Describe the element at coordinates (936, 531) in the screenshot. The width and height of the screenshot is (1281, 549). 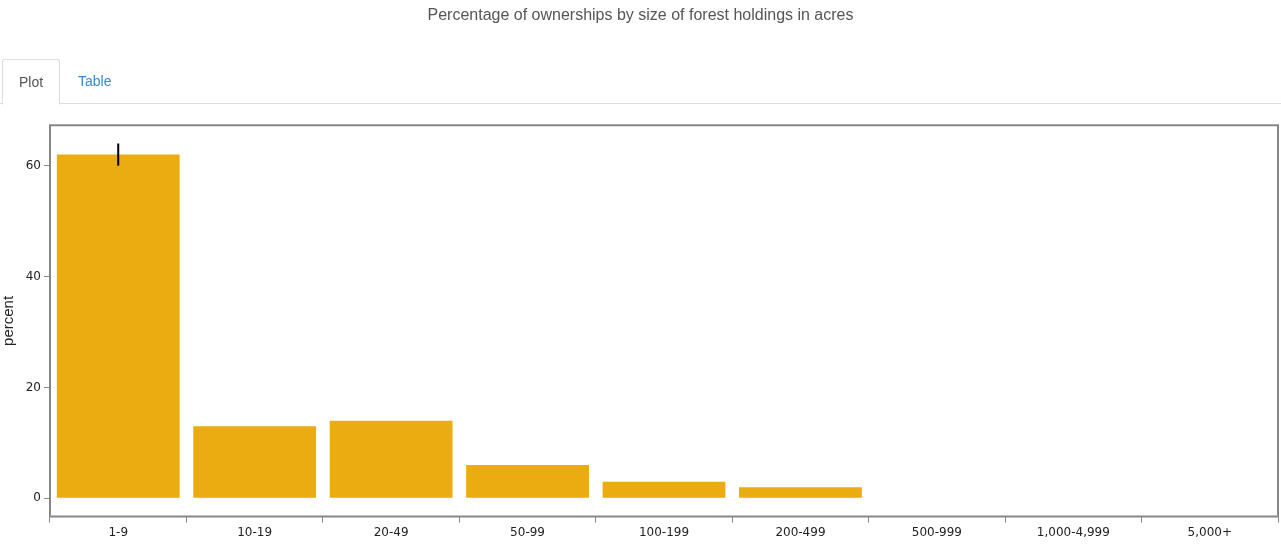
I see `x-tick-label: 500-999` at that location.